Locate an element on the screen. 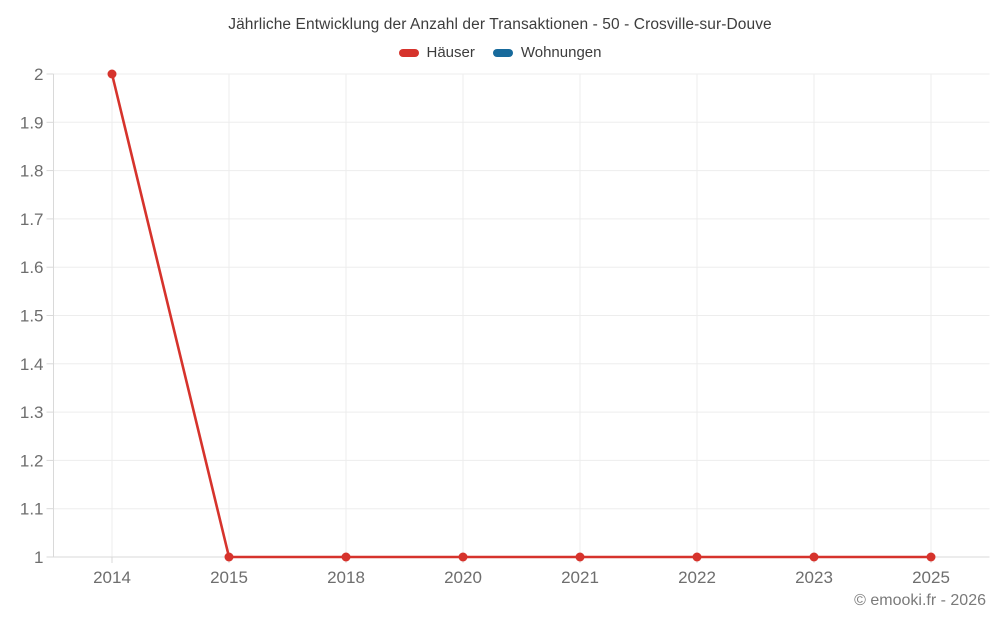 This screenshot has width=1000, height=625. chart-legend: Häuser Wohnungen is located at coordinates (500, 52).